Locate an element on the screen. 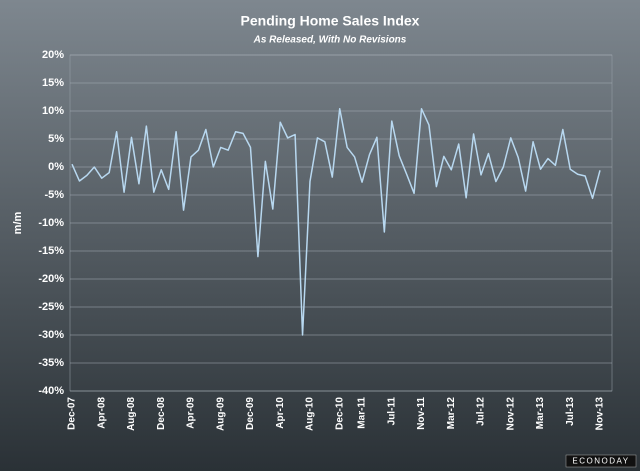  x-tick-label: Apr-10 is located at coordinates (280, 413).